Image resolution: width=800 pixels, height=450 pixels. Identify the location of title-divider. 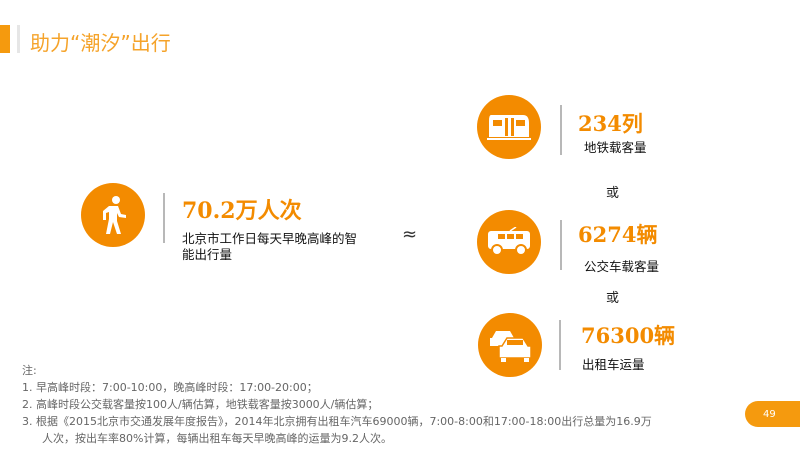
(18, 39).